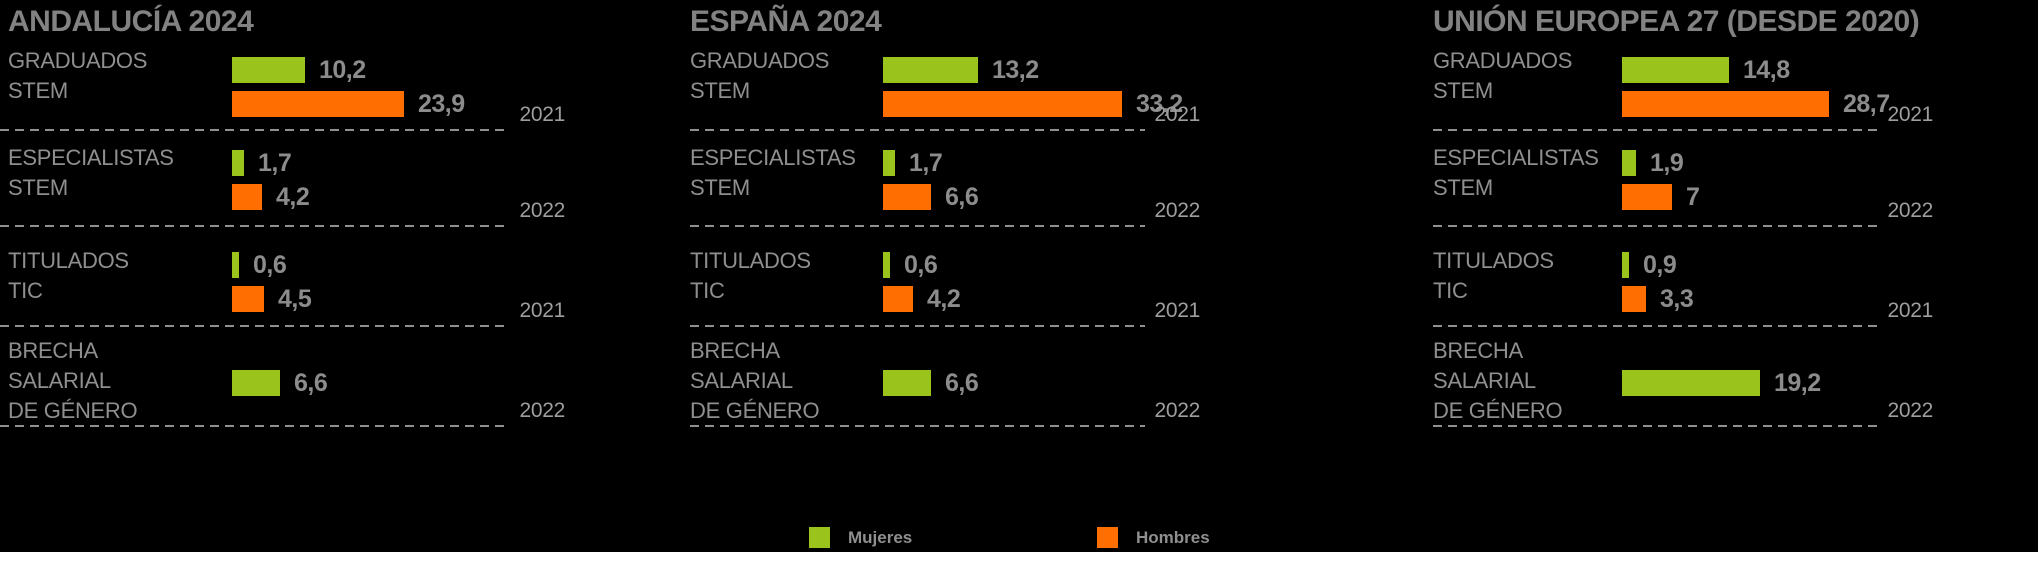 The width and height of the screenshot is (2038, 561). I want to click on row-label-line: TITULADOS, so click(1493, 260).